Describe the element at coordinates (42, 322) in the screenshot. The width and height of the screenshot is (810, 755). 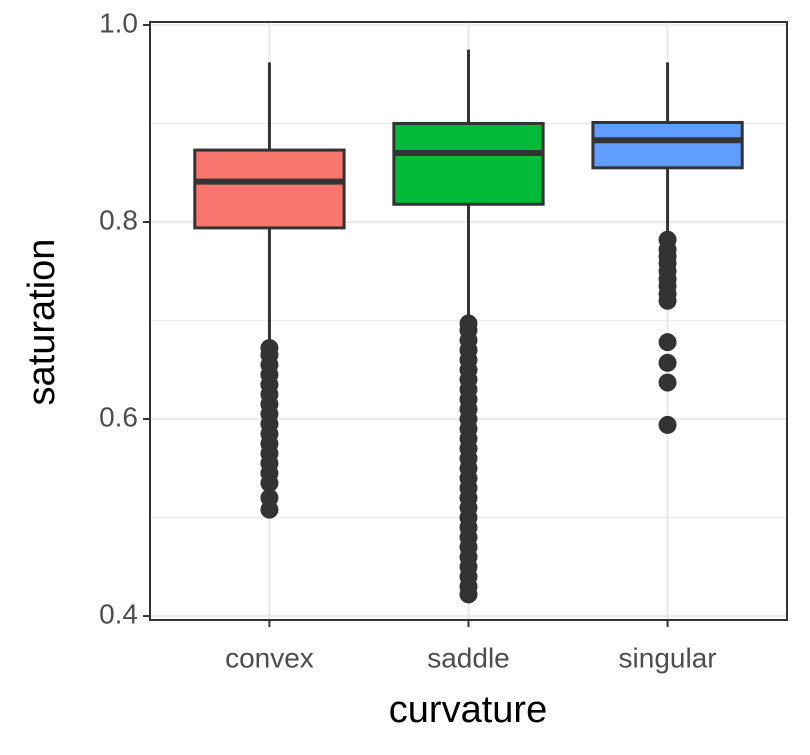
I see `y-axis-title: saturation` at that location.